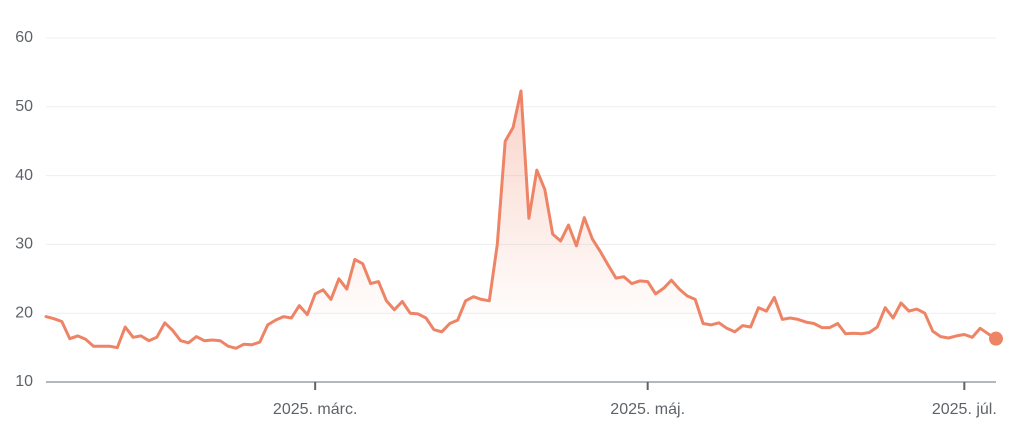 The width and height of the screenshot is (1024, 433). Describe the element at coordinates (24, 37) in the screenshot. I see `y-tick-label: 60` at that location.